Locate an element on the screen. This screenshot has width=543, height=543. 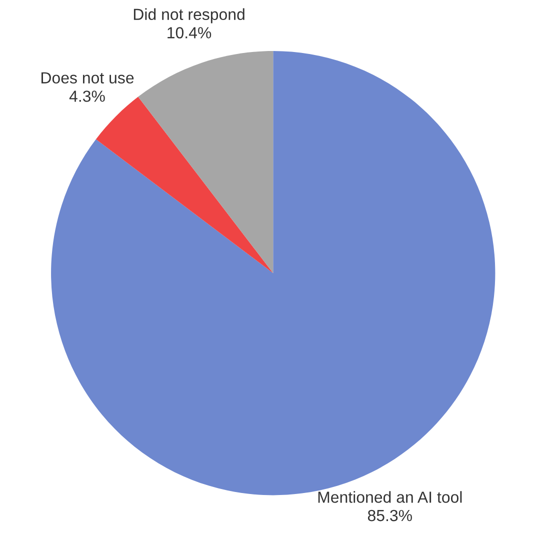
slice-label: Did not respond is located at coordinates (189, 16).